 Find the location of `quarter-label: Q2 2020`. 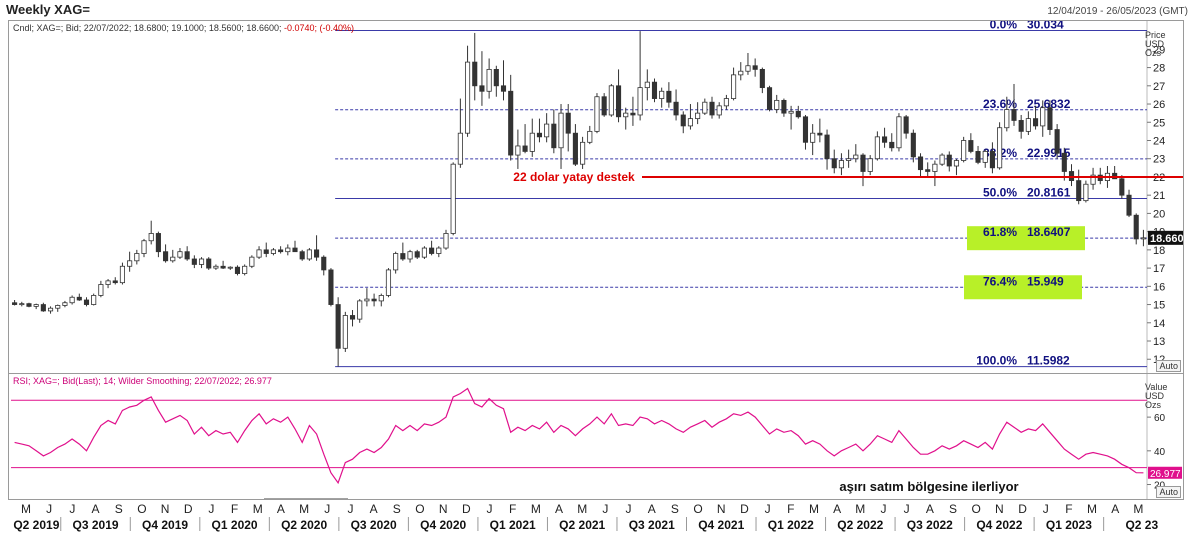

quarter-label: Q2 2020 is located at coordinates (304, 525).